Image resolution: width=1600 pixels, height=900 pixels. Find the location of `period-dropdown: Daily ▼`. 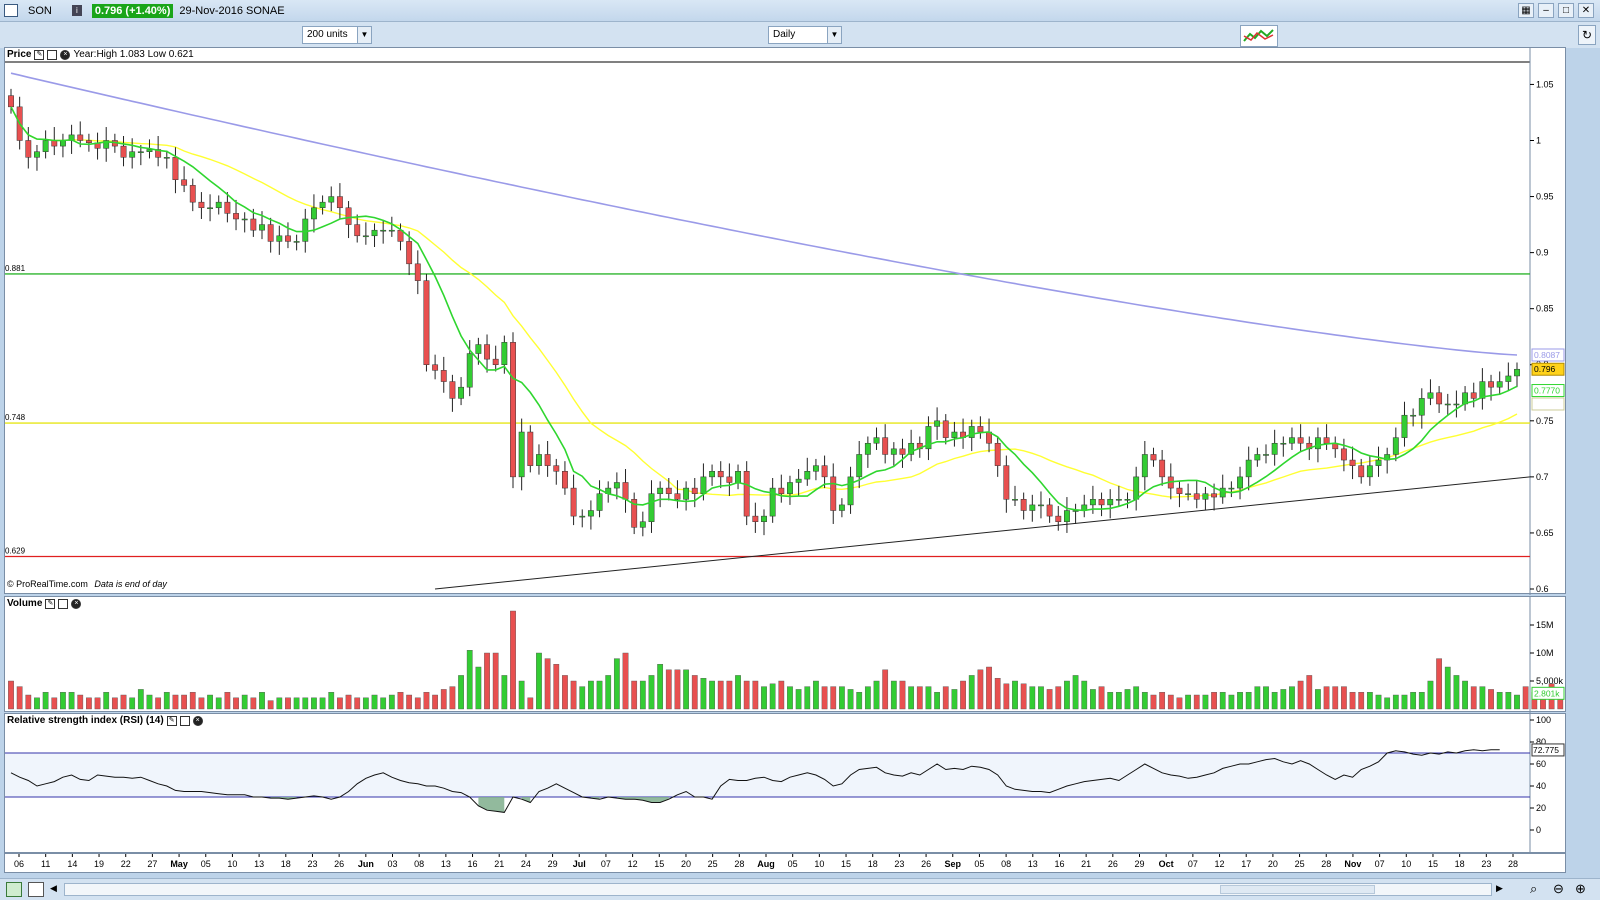

period-dropdown: Daily ▼ is located at coordinates (805, 35).